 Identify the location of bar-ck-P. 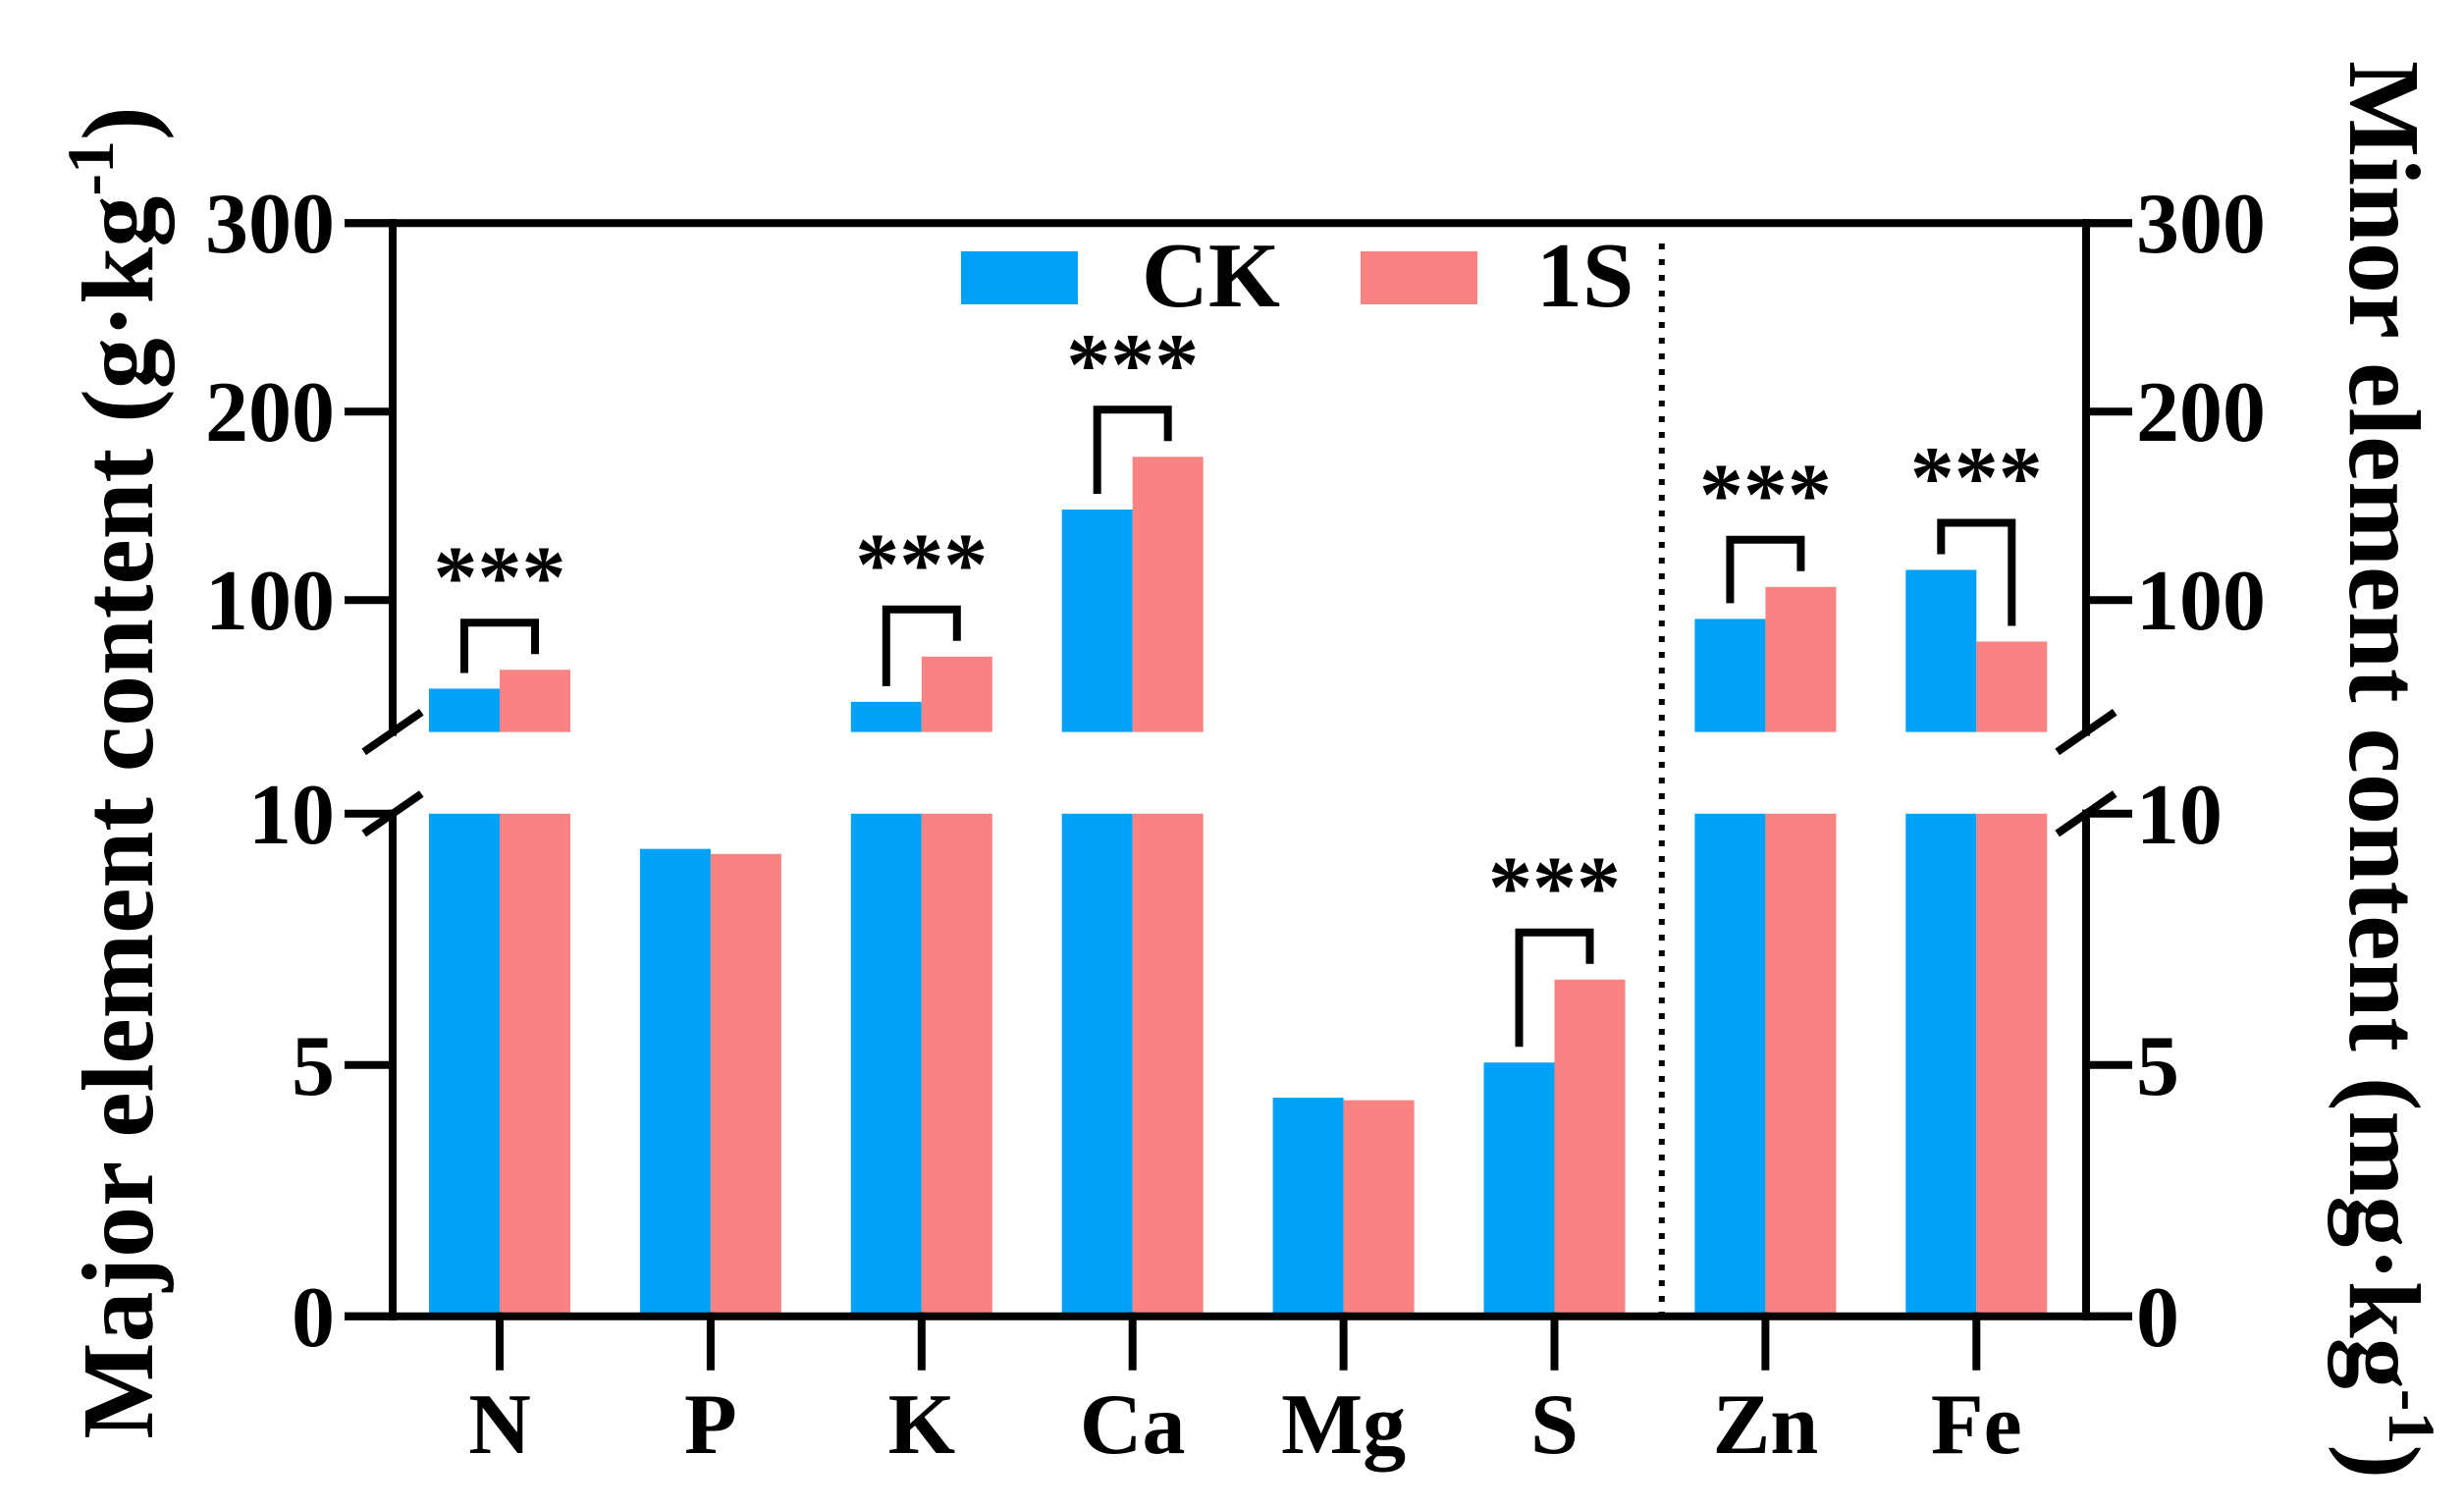
(675, 1082).